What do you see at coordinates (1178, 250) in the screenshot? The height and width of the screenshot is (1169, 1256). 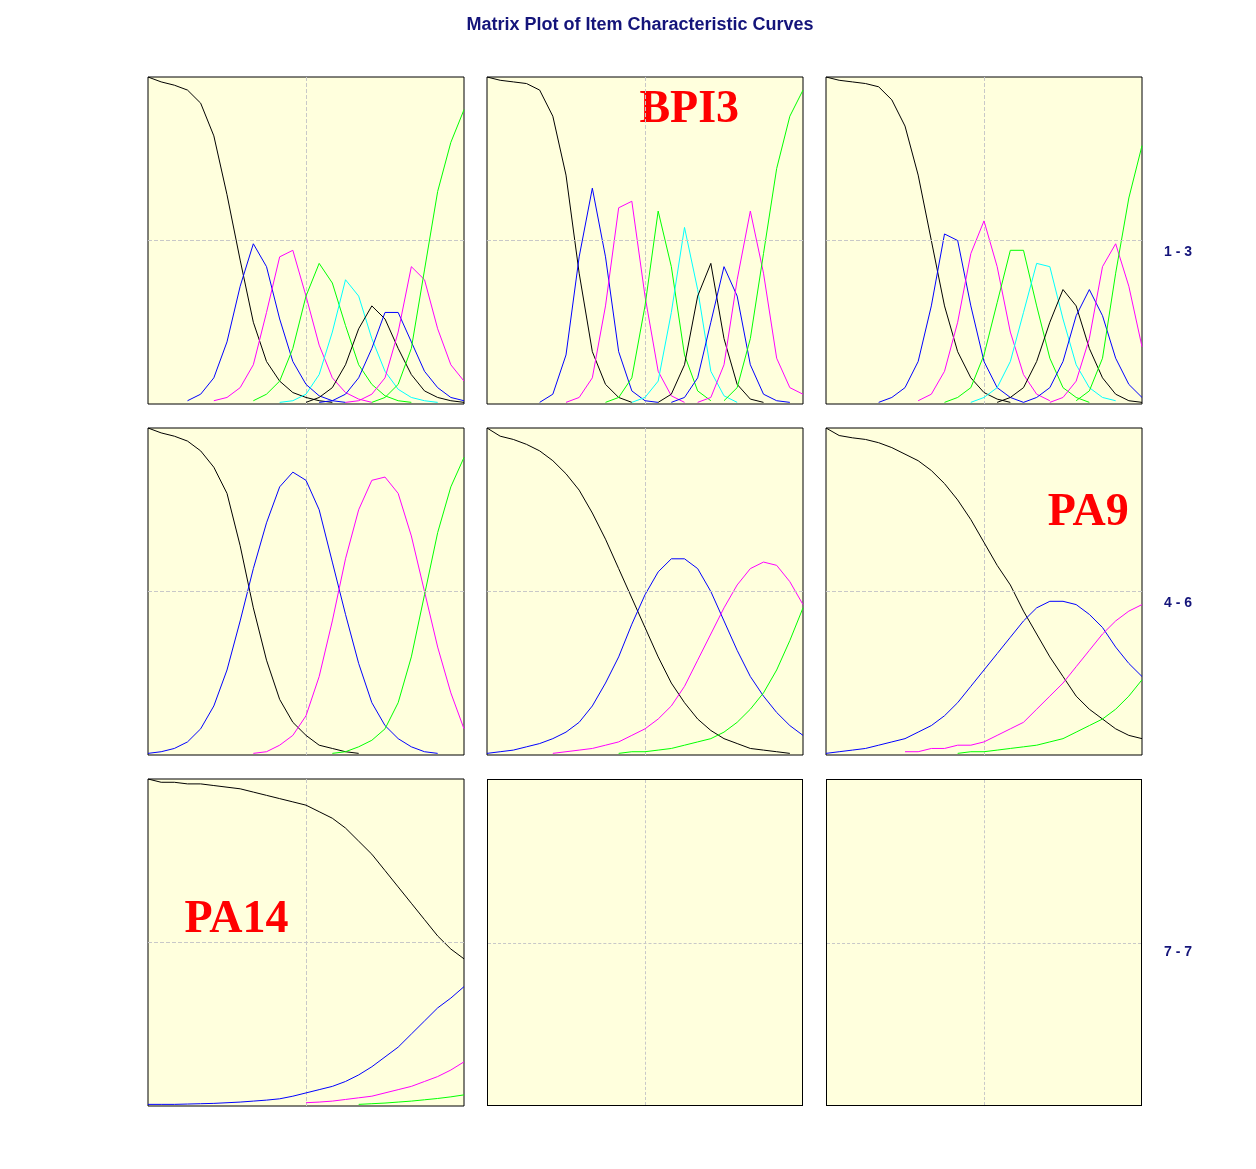 I see `y2-axis-title: 1 - 3` at bounding box center [1178, 250].